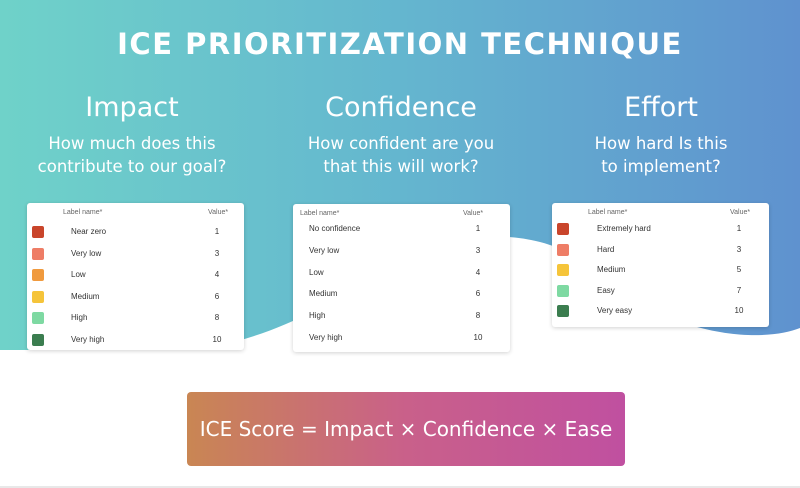  I want to click on confidence-card-header: Label name* Value*, so click(401, 216).